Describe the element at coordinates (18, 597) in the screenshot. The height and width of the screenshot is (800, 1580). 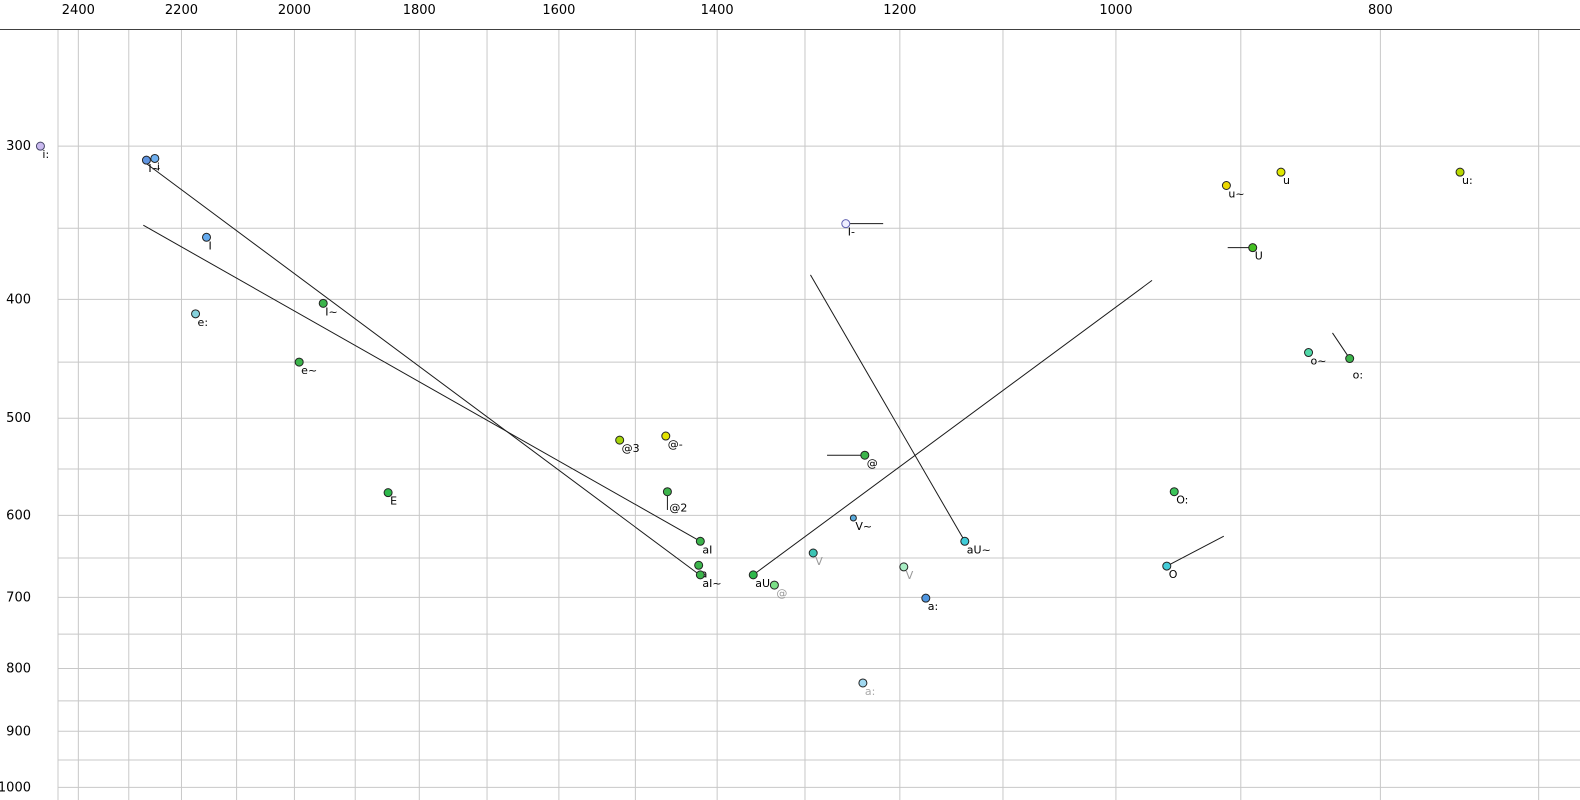
I see `y-tick-label-700: 700` at that location.